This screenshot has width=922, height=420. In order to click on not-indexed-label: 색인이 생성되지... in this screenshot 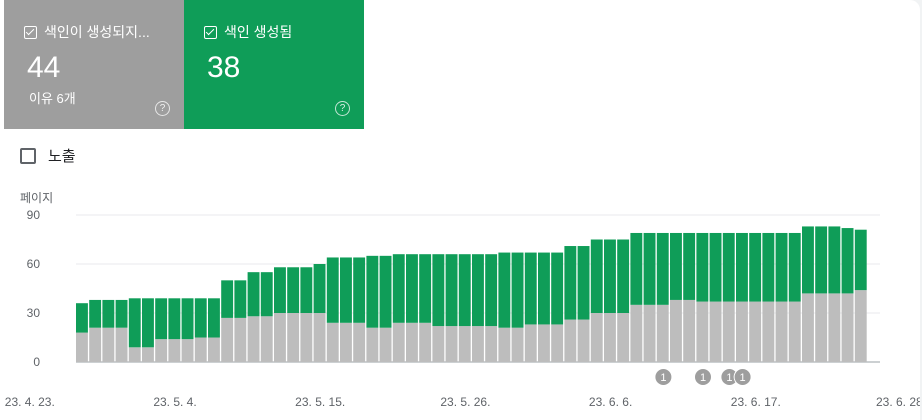, I will do `click(97, 32)`.